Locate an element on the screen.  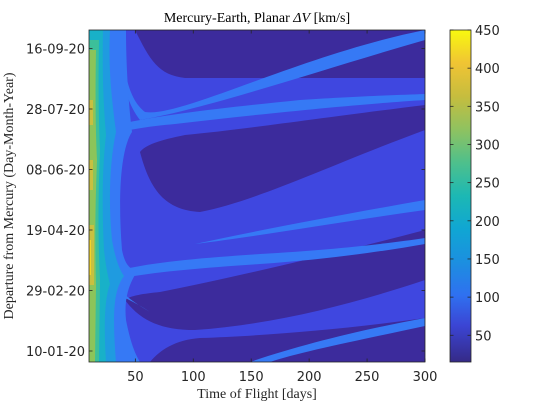
y-tick-label: 16-09-20 is located at coordinates (55, 50).